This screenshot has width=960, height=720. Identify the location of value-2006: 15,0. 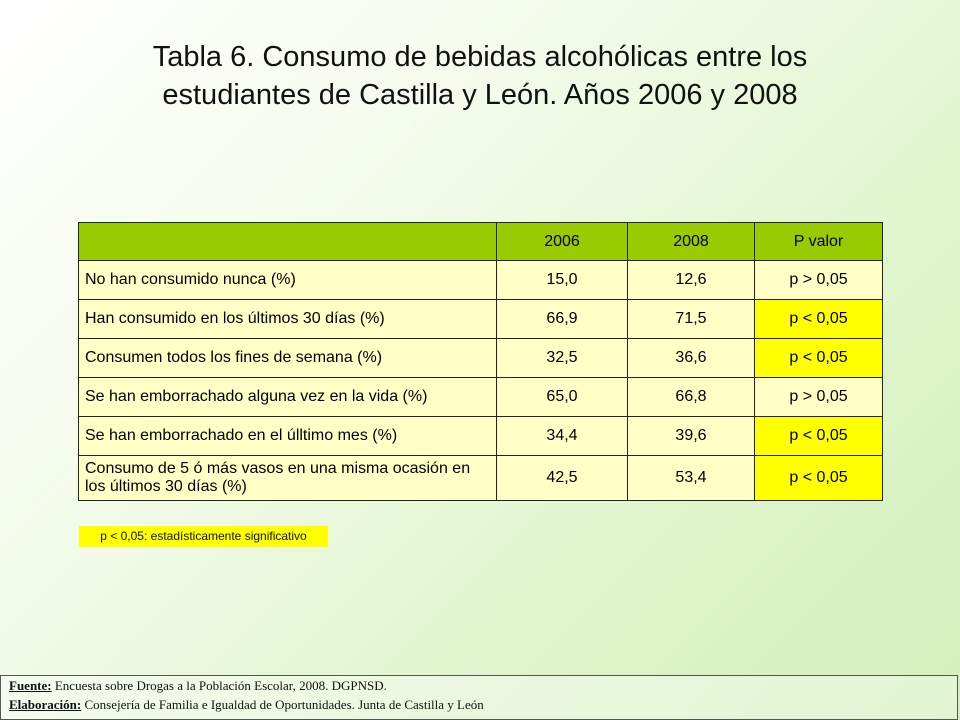
(562, 280).